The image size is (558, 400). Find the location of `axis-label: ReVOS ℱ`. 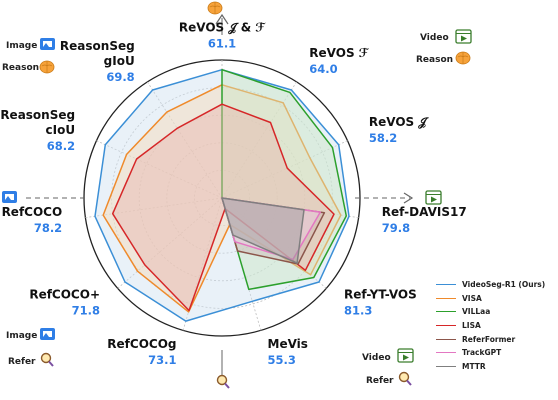

axis-label: ReVOS ℱ is located at coordinates (339, 53).